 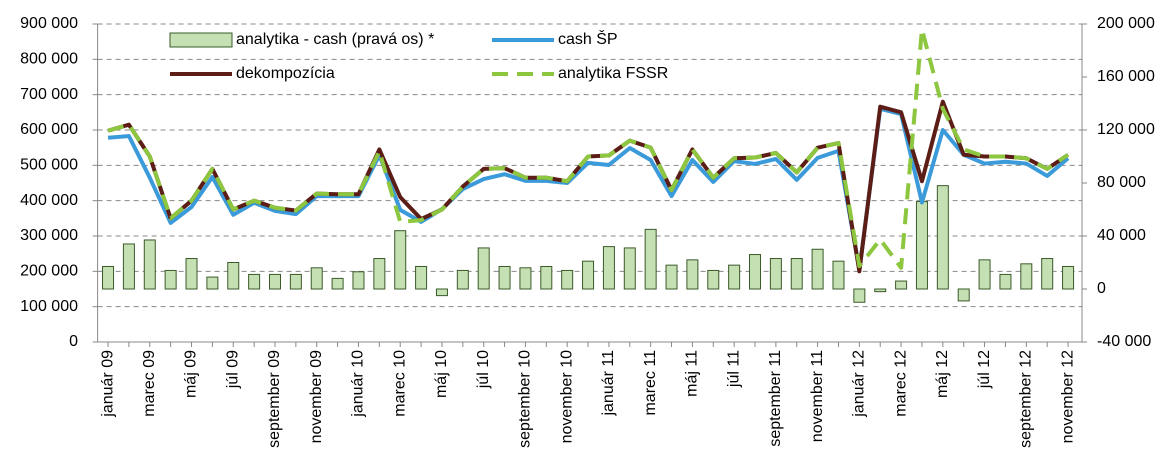 I want to click on x-tick-label: júl 09, so click(x=232, y=369).